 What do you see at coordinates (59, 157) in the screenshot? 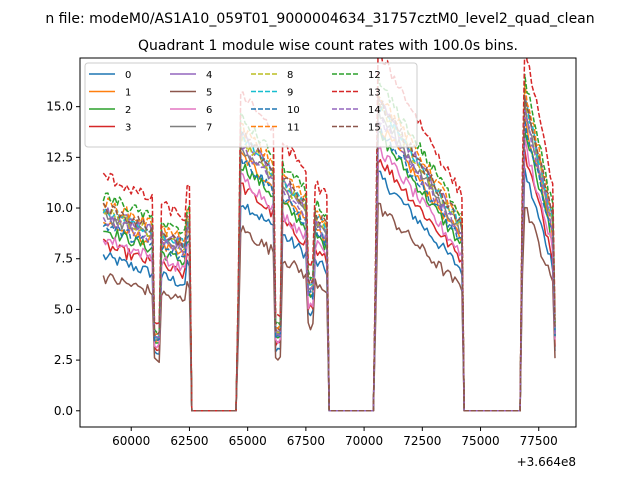
I see `y-tick-label: 12.5` at bounding box center [59, 157].